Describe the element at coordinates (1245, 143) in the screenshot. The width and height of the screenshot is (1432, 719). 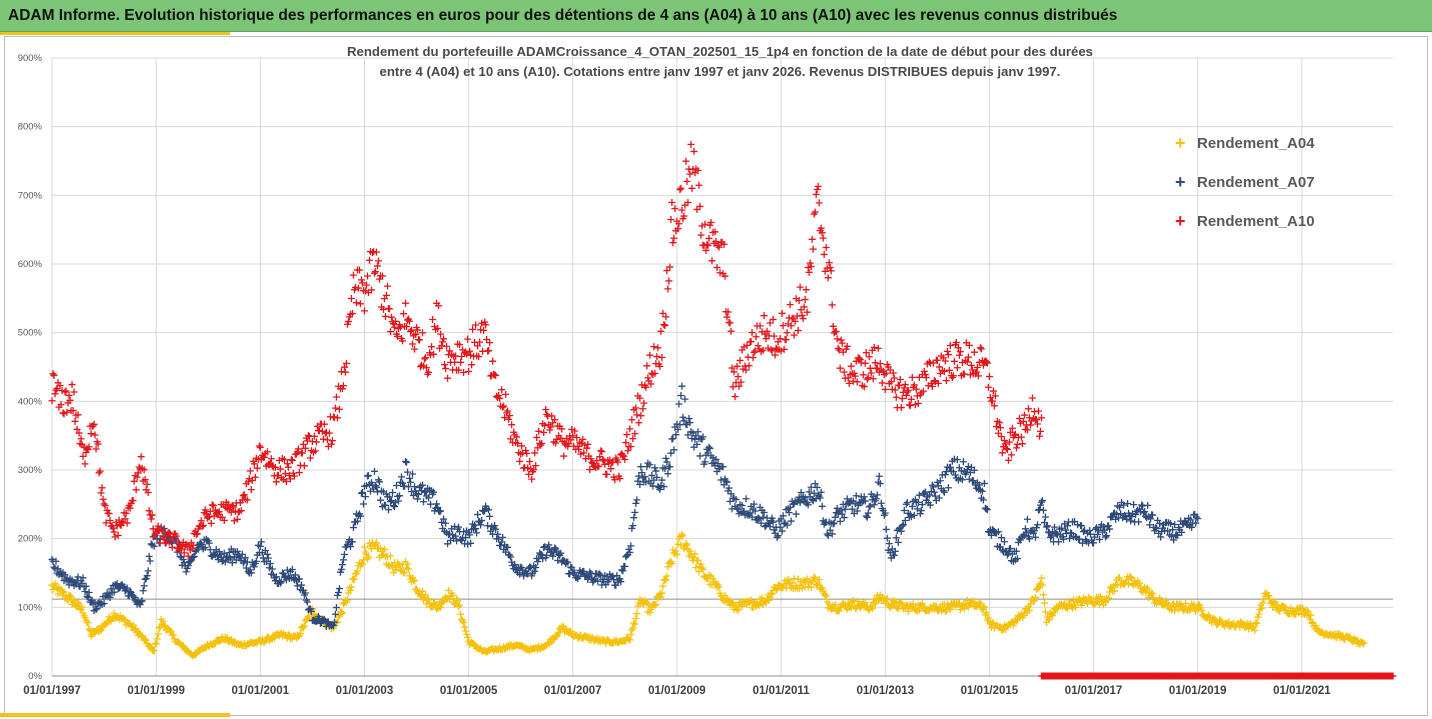
I see `legend-item-a04: + Rendement_A04` at that location.